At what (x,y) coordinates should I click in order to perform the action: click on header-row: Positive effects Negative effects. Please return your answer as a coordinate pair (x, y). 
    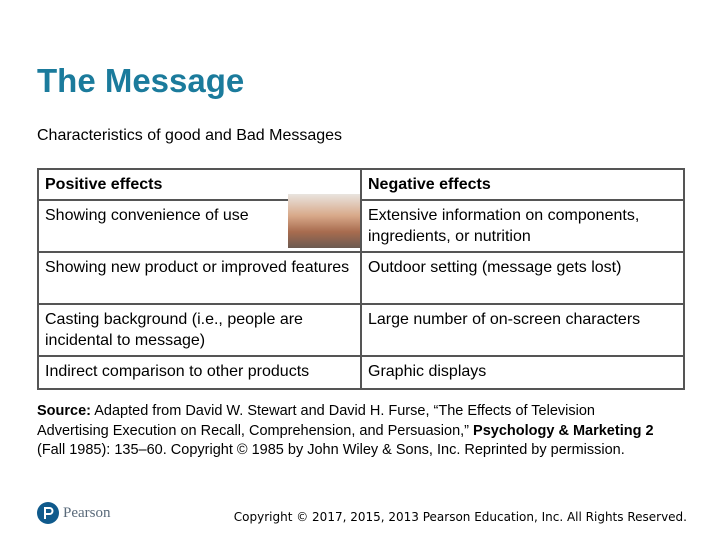
    Looking at the image, I should click on (361, 184).